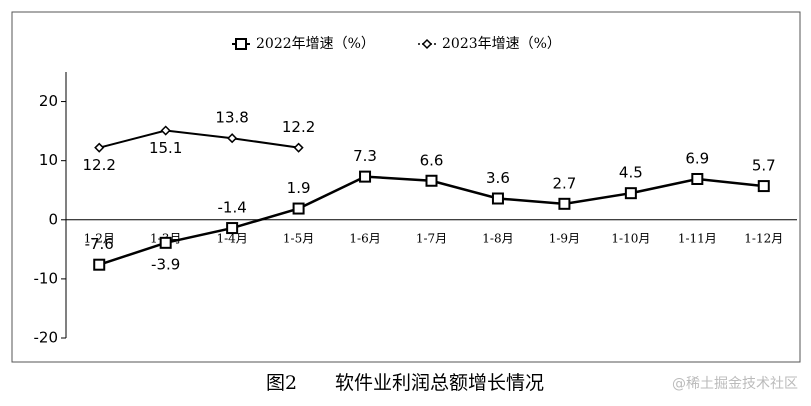  Describe the element at coordinates (46, 338) in the screenshot. I see `y-tick-label: -20` at that location.